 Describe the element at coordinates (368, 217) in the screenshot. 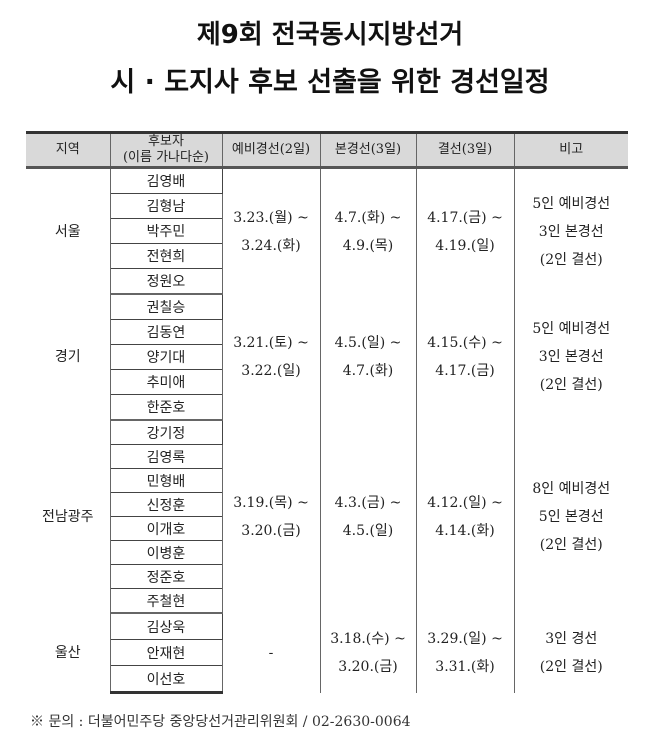

I see `main-cell-line: 4.7.(화) ~` at that location.